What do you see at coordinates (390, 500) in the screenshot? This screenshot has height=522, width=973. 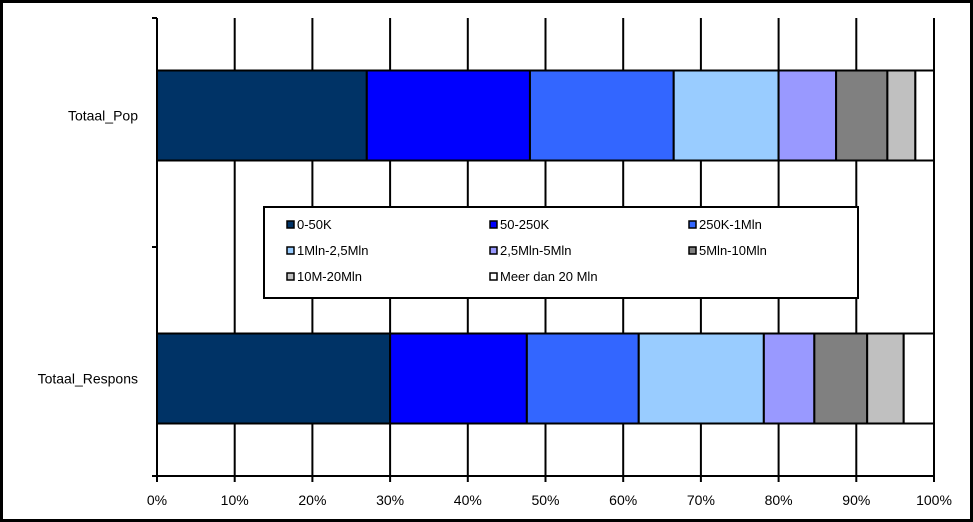 I see `x-tick-label: 30%` at bounding box center [390, 500].